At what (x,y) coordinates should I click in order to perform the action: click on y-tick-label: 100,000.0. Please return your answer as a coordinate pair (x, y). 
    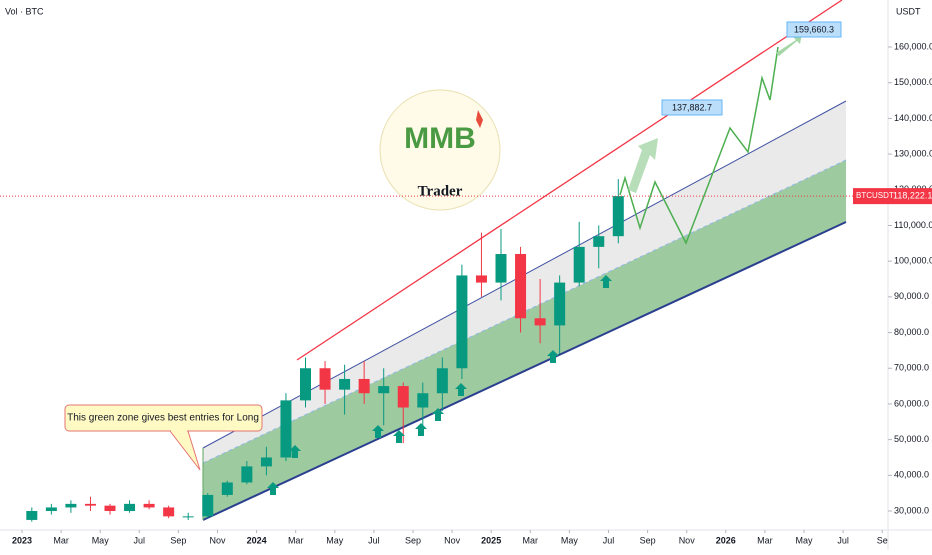
    Looking at the image, I should click on (913, 261).